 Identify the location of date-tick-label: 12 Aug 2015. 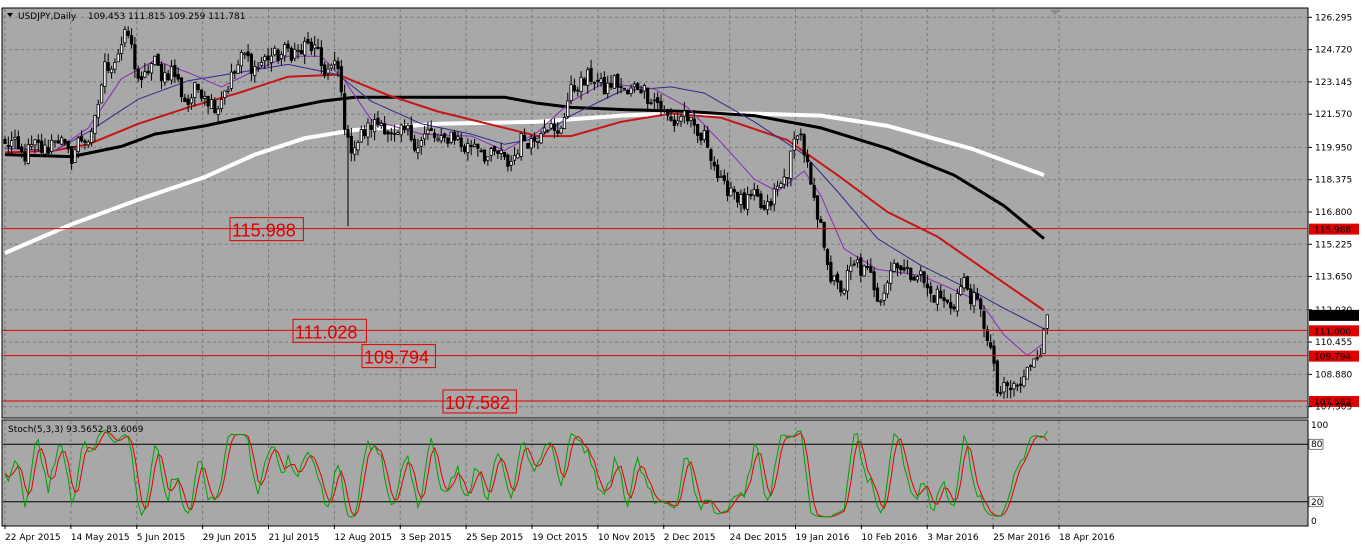
(363, 538).